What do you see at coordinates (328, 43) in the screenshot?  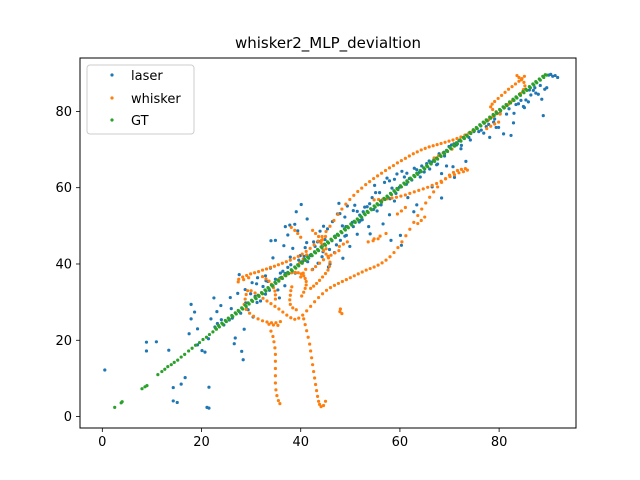 I see `chart-title: whisker2_MLP_devialtion` at bounding box center [328, 43].